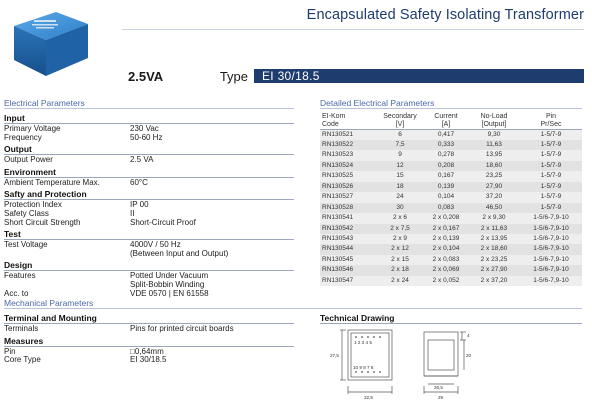 This screenshot has height=405, width=592. I want to click on table-cell: 2 x 15, so click(400, 260).